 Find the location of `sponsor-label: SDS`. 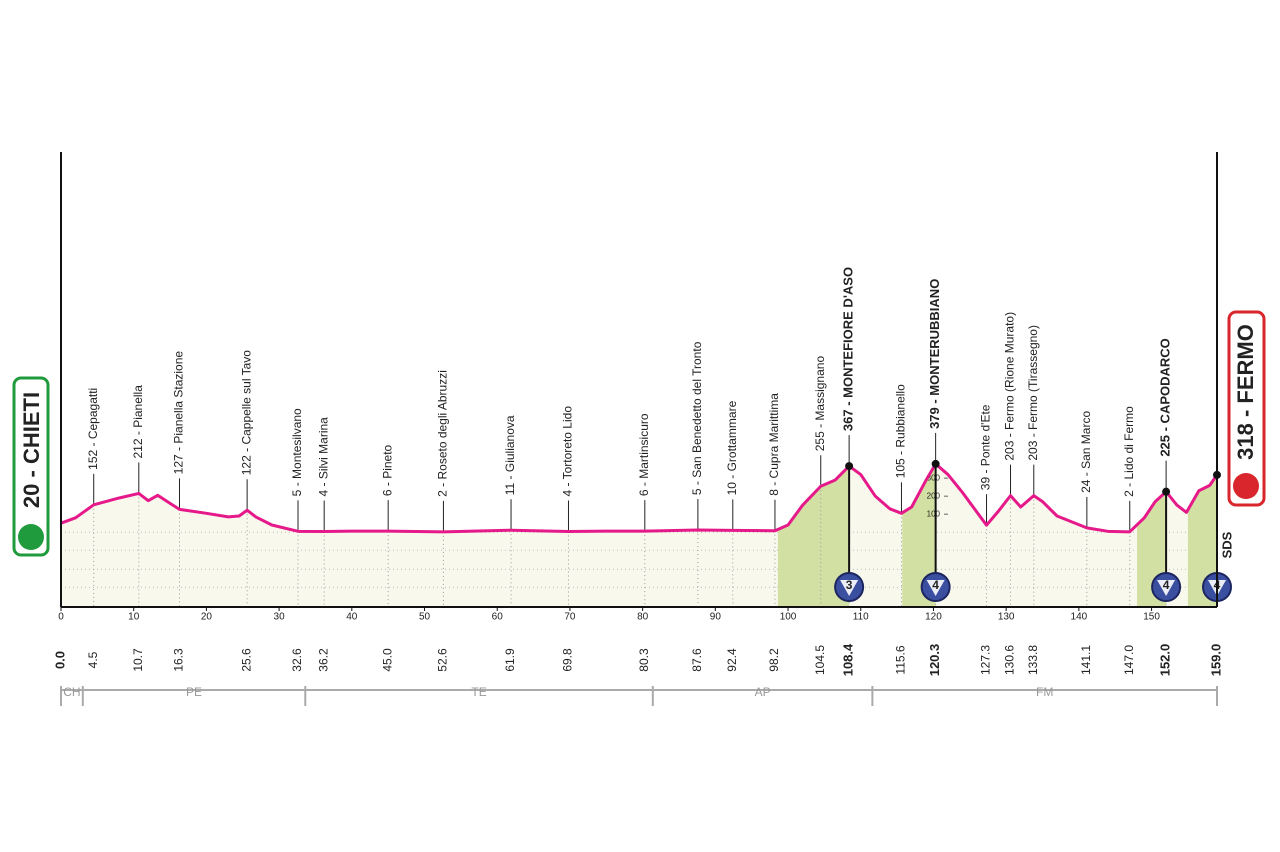

sponsor-label: SDS is located at coordinates (1226, 544).